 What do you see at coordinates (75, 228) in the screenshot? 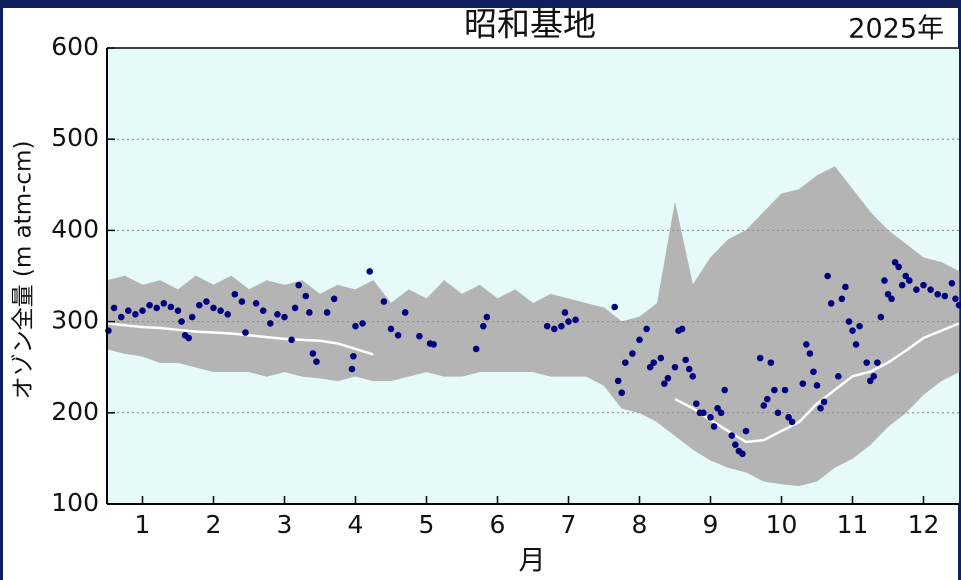
I see `y-tick-label: 400` at bounding box center [75, 228].